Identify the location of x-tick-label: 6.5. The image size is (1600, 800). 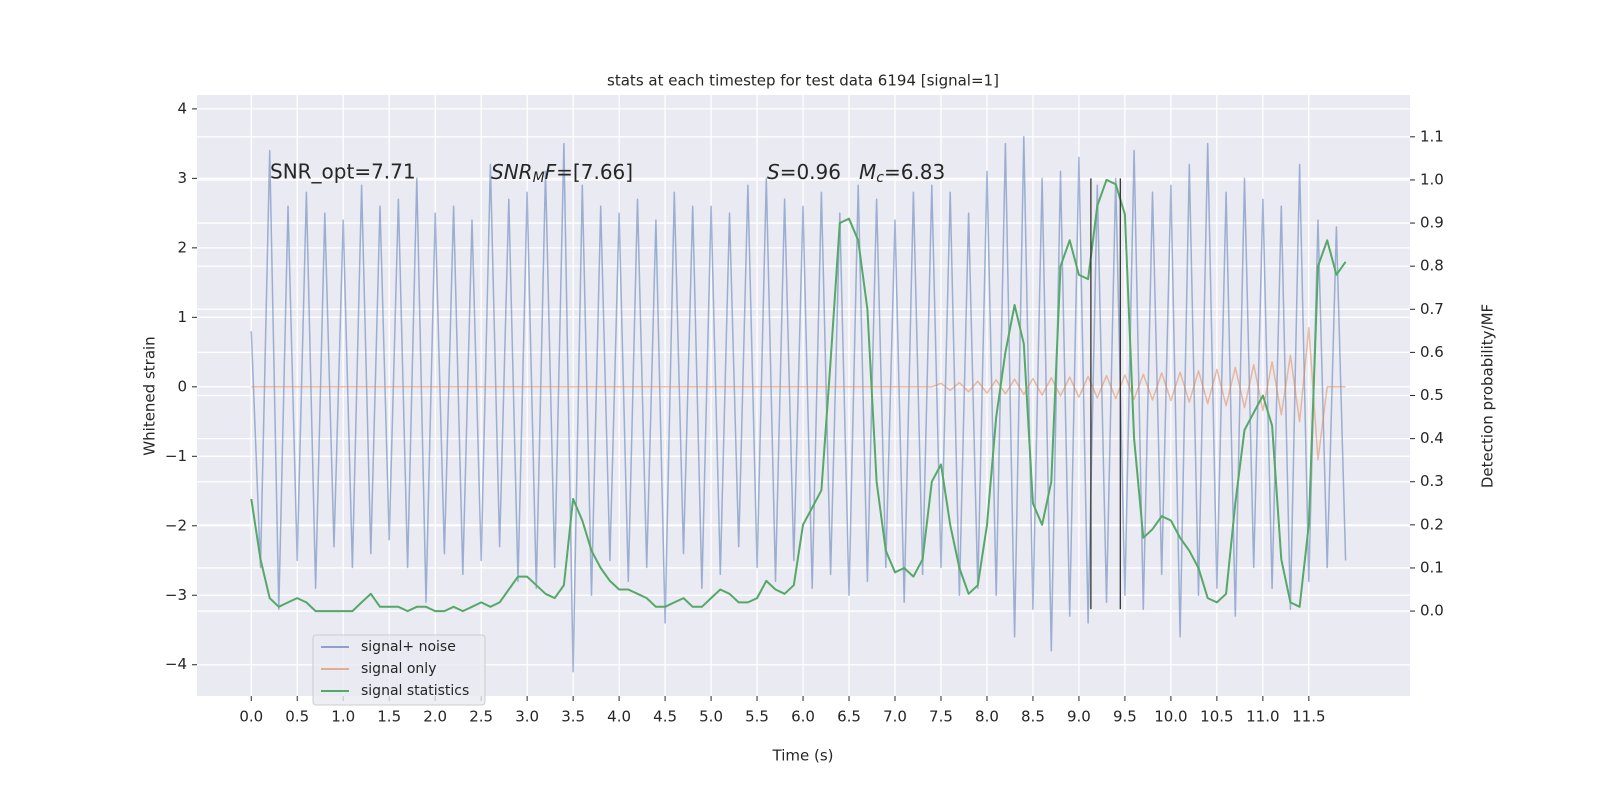
(849, 717).